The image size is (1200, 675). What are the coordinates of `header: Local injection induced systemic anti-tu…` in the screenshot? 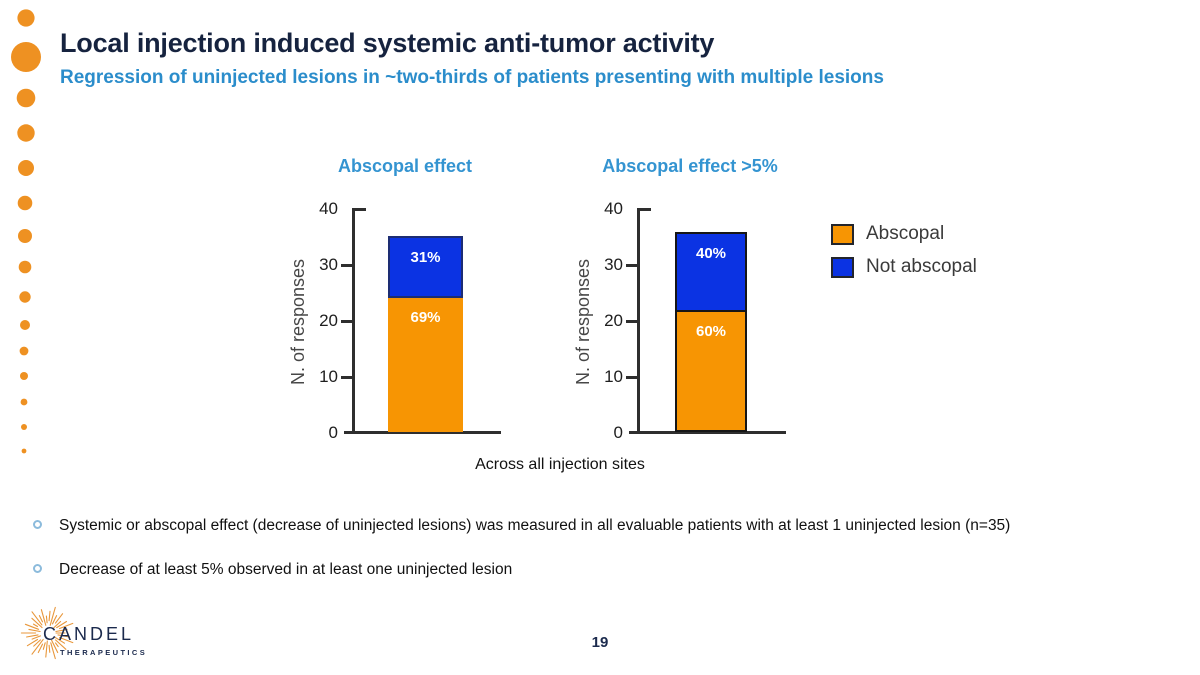 It's located at (610, 58).